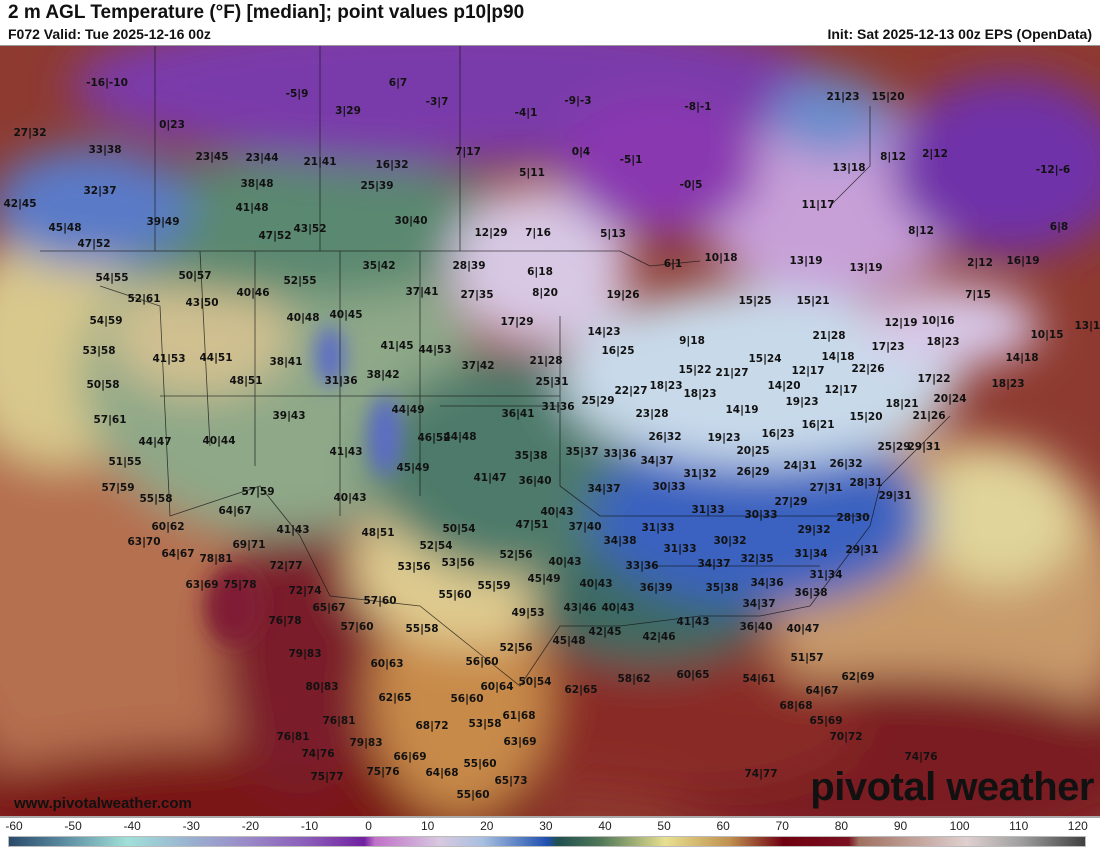  I want to click on point-value: 2|12, so click(935, 154).